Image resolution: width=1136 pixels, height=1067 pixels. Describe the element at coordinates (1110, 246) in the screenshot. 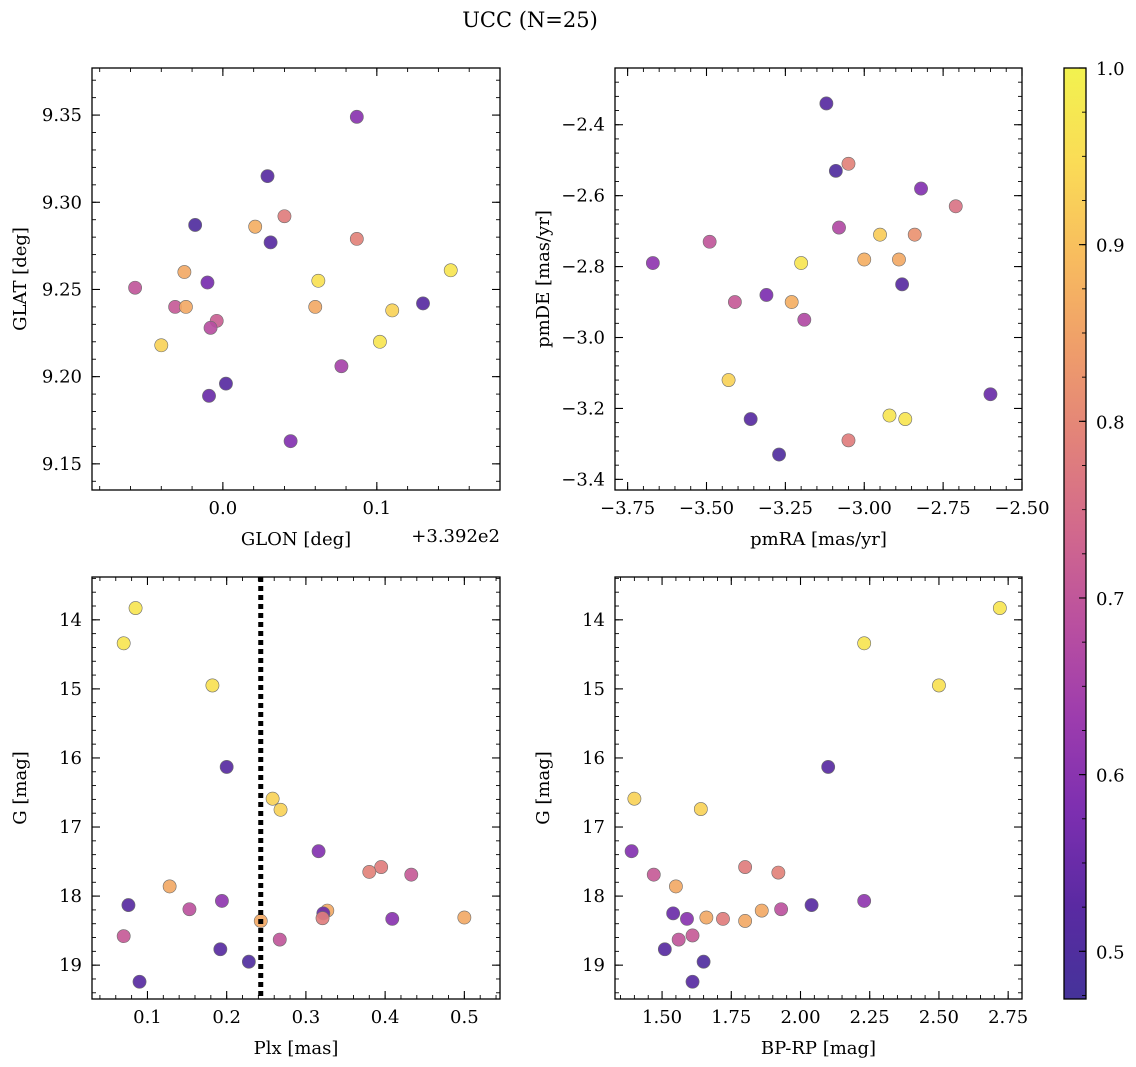

I see `colorbar-tick-label: 0.9` at that location.